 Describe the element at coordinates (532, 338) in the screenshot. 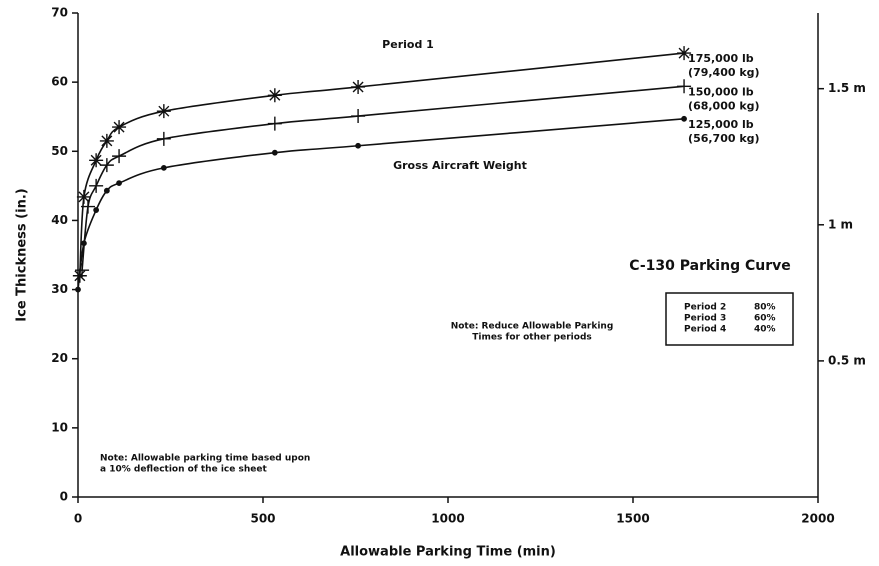

I see `note: Times for other periods` at that location.